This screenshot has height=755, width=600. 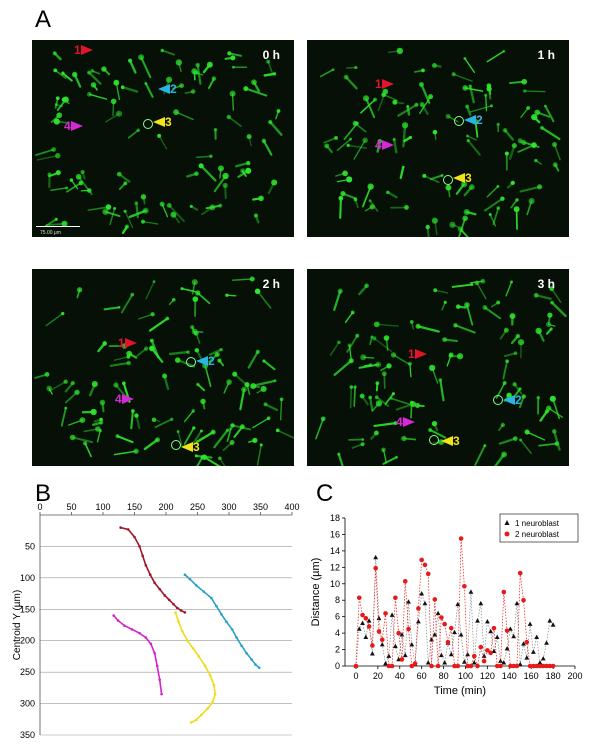 I want to click on x-tick-label: 0, so click(x=355, y=676).